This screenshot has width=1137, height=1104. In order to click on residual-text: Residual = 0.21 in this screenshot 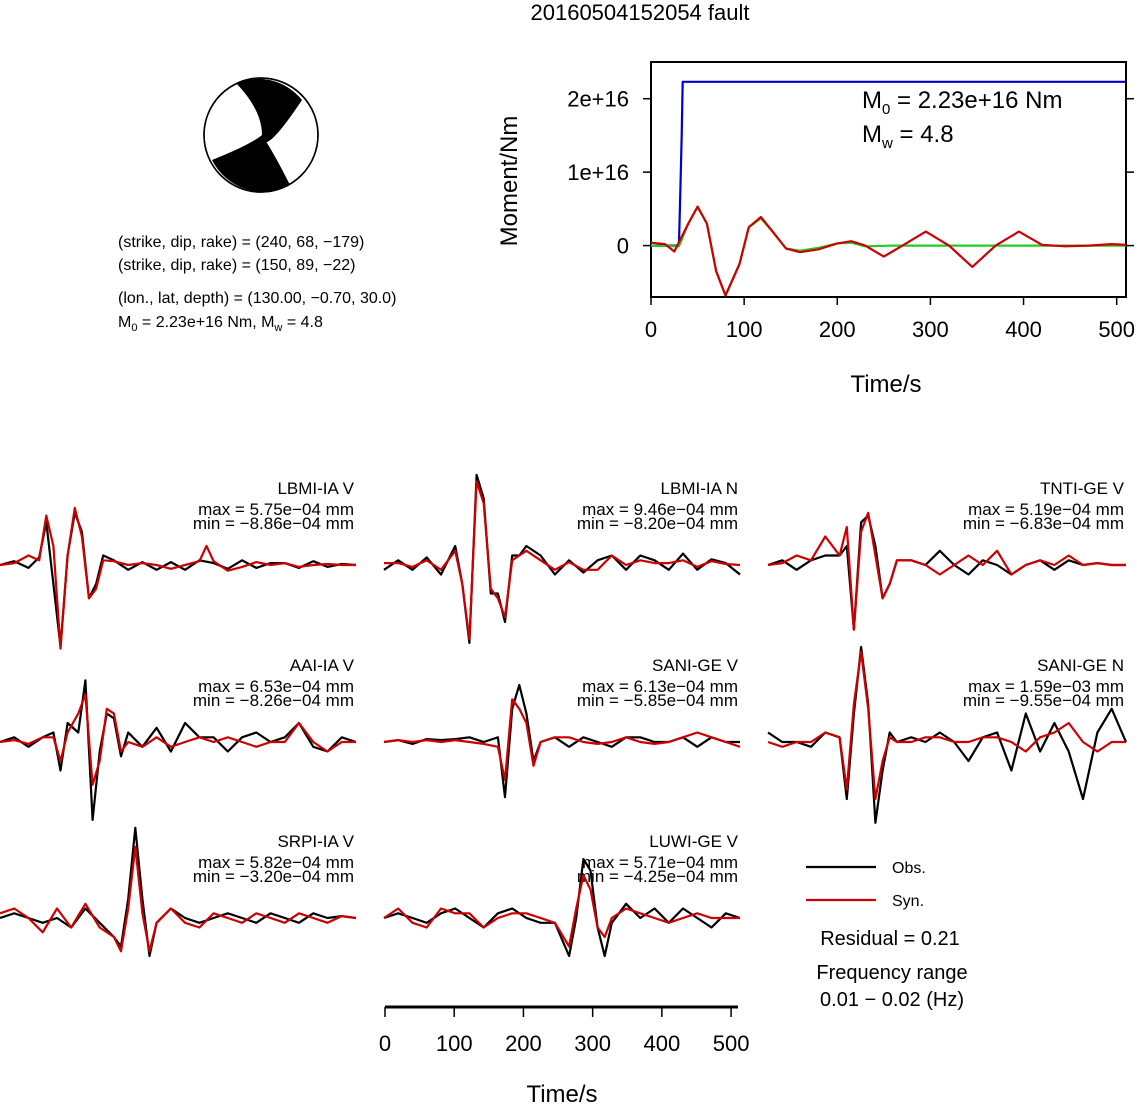, I will do `click(890, 939)`.